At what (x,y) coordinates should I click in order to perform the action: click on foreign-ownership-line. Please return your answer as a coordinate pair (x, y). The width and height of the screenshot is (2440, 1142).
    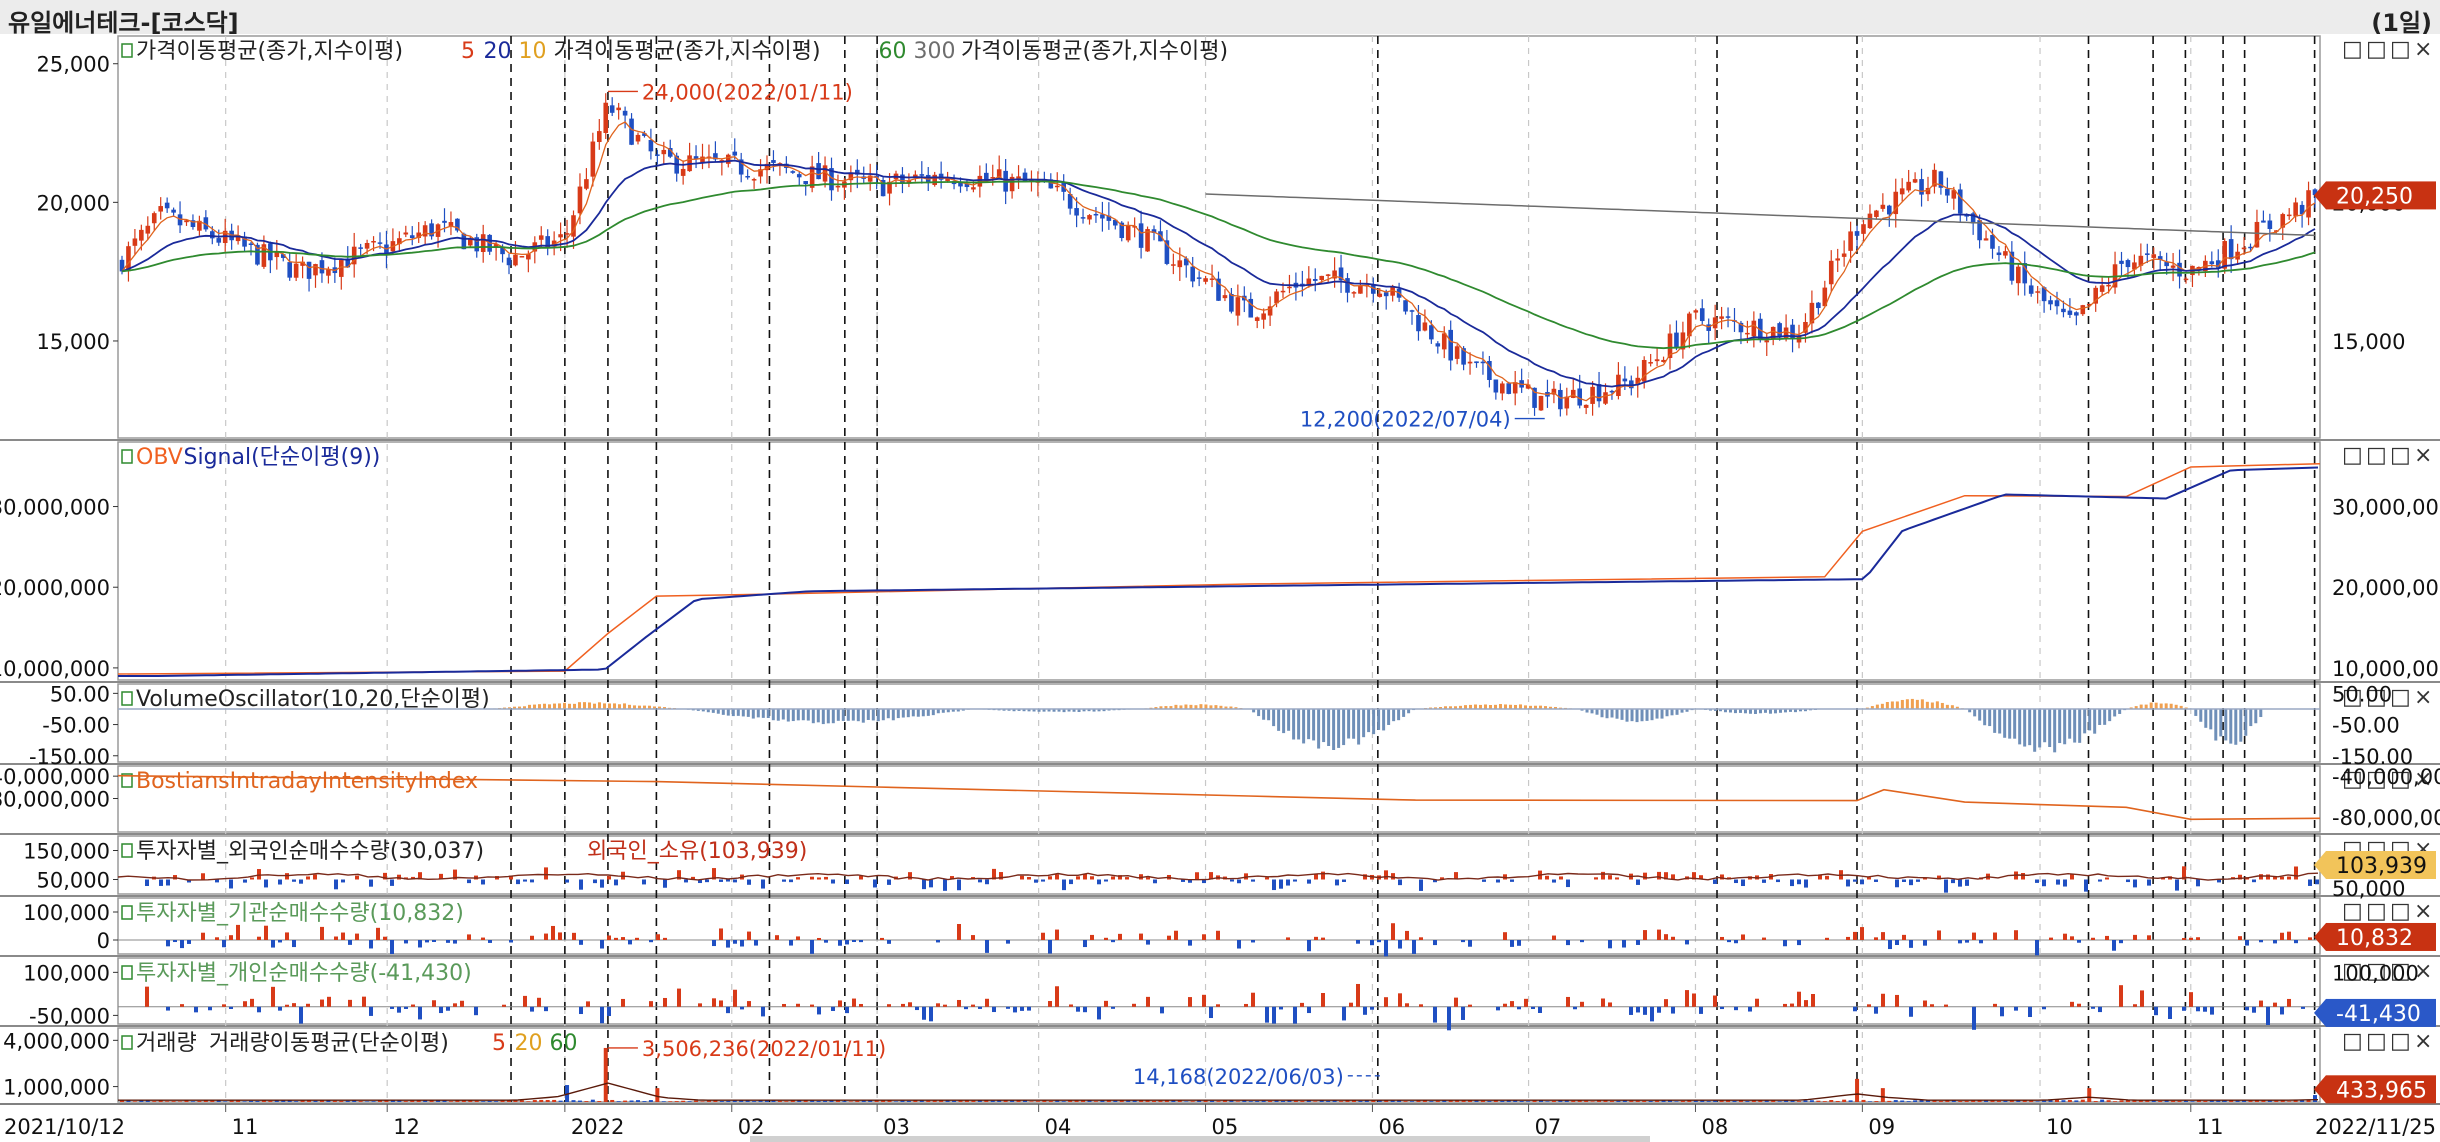
    Looking at the image, I should click on (1218, 876).